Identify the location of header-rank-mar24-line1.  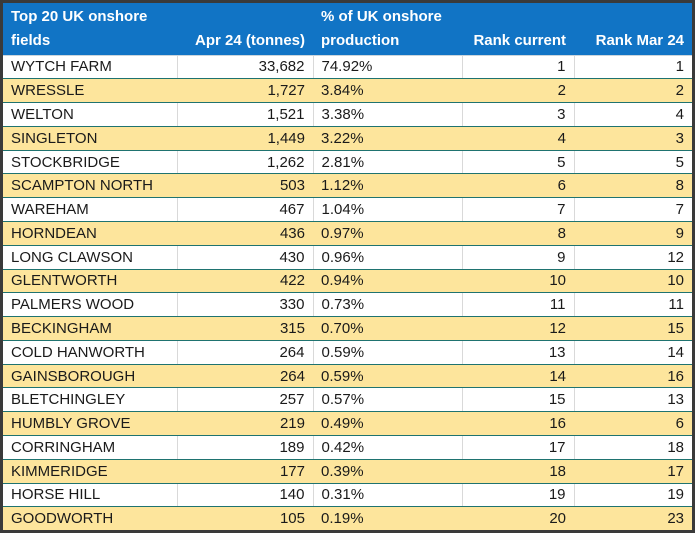
(633, 17).